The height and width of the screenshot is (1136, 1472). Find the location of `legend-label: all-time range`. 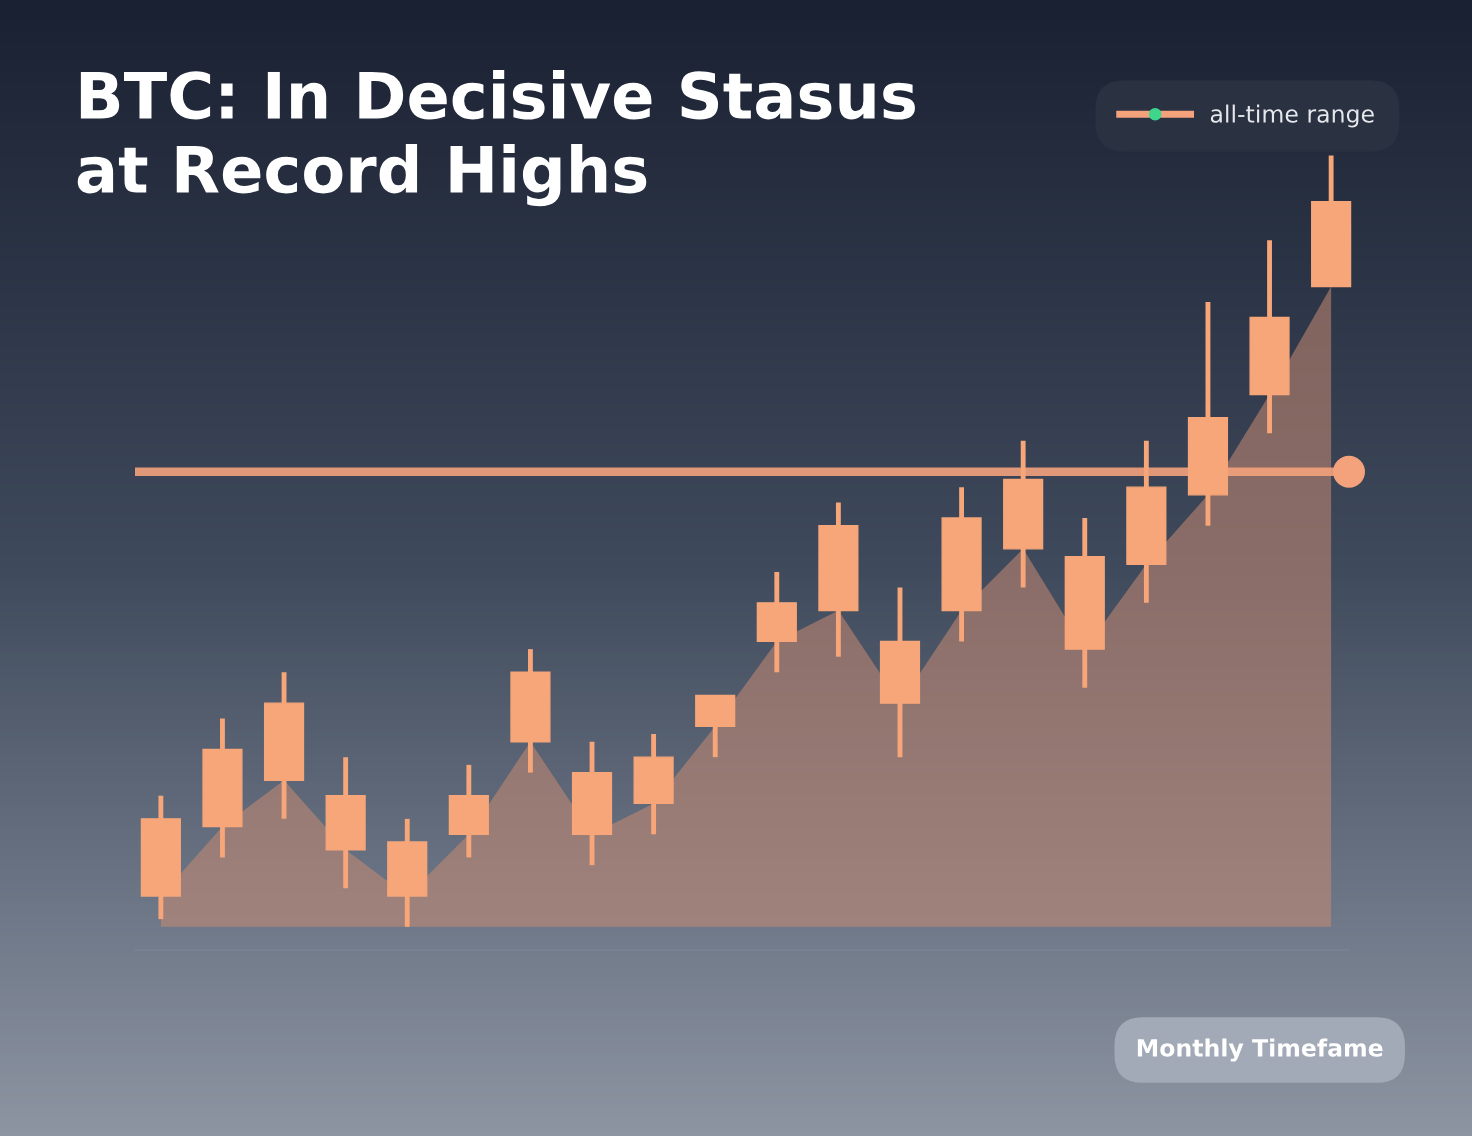

legend-label: all-time range is located at coordinates (1292, 116).